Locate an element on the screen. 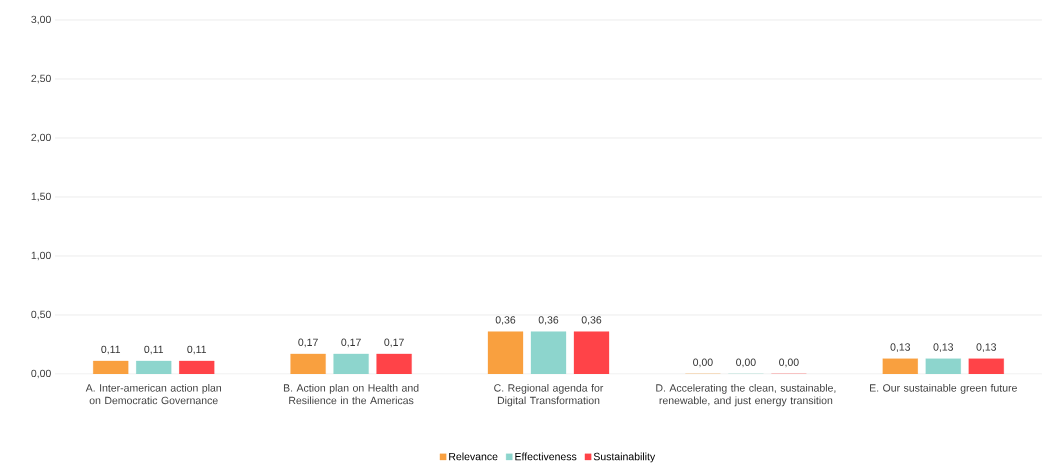 The height and width of the screenshot is (468, 1042). y-tick-label: 1,00 is located at coordinates (41, 256).